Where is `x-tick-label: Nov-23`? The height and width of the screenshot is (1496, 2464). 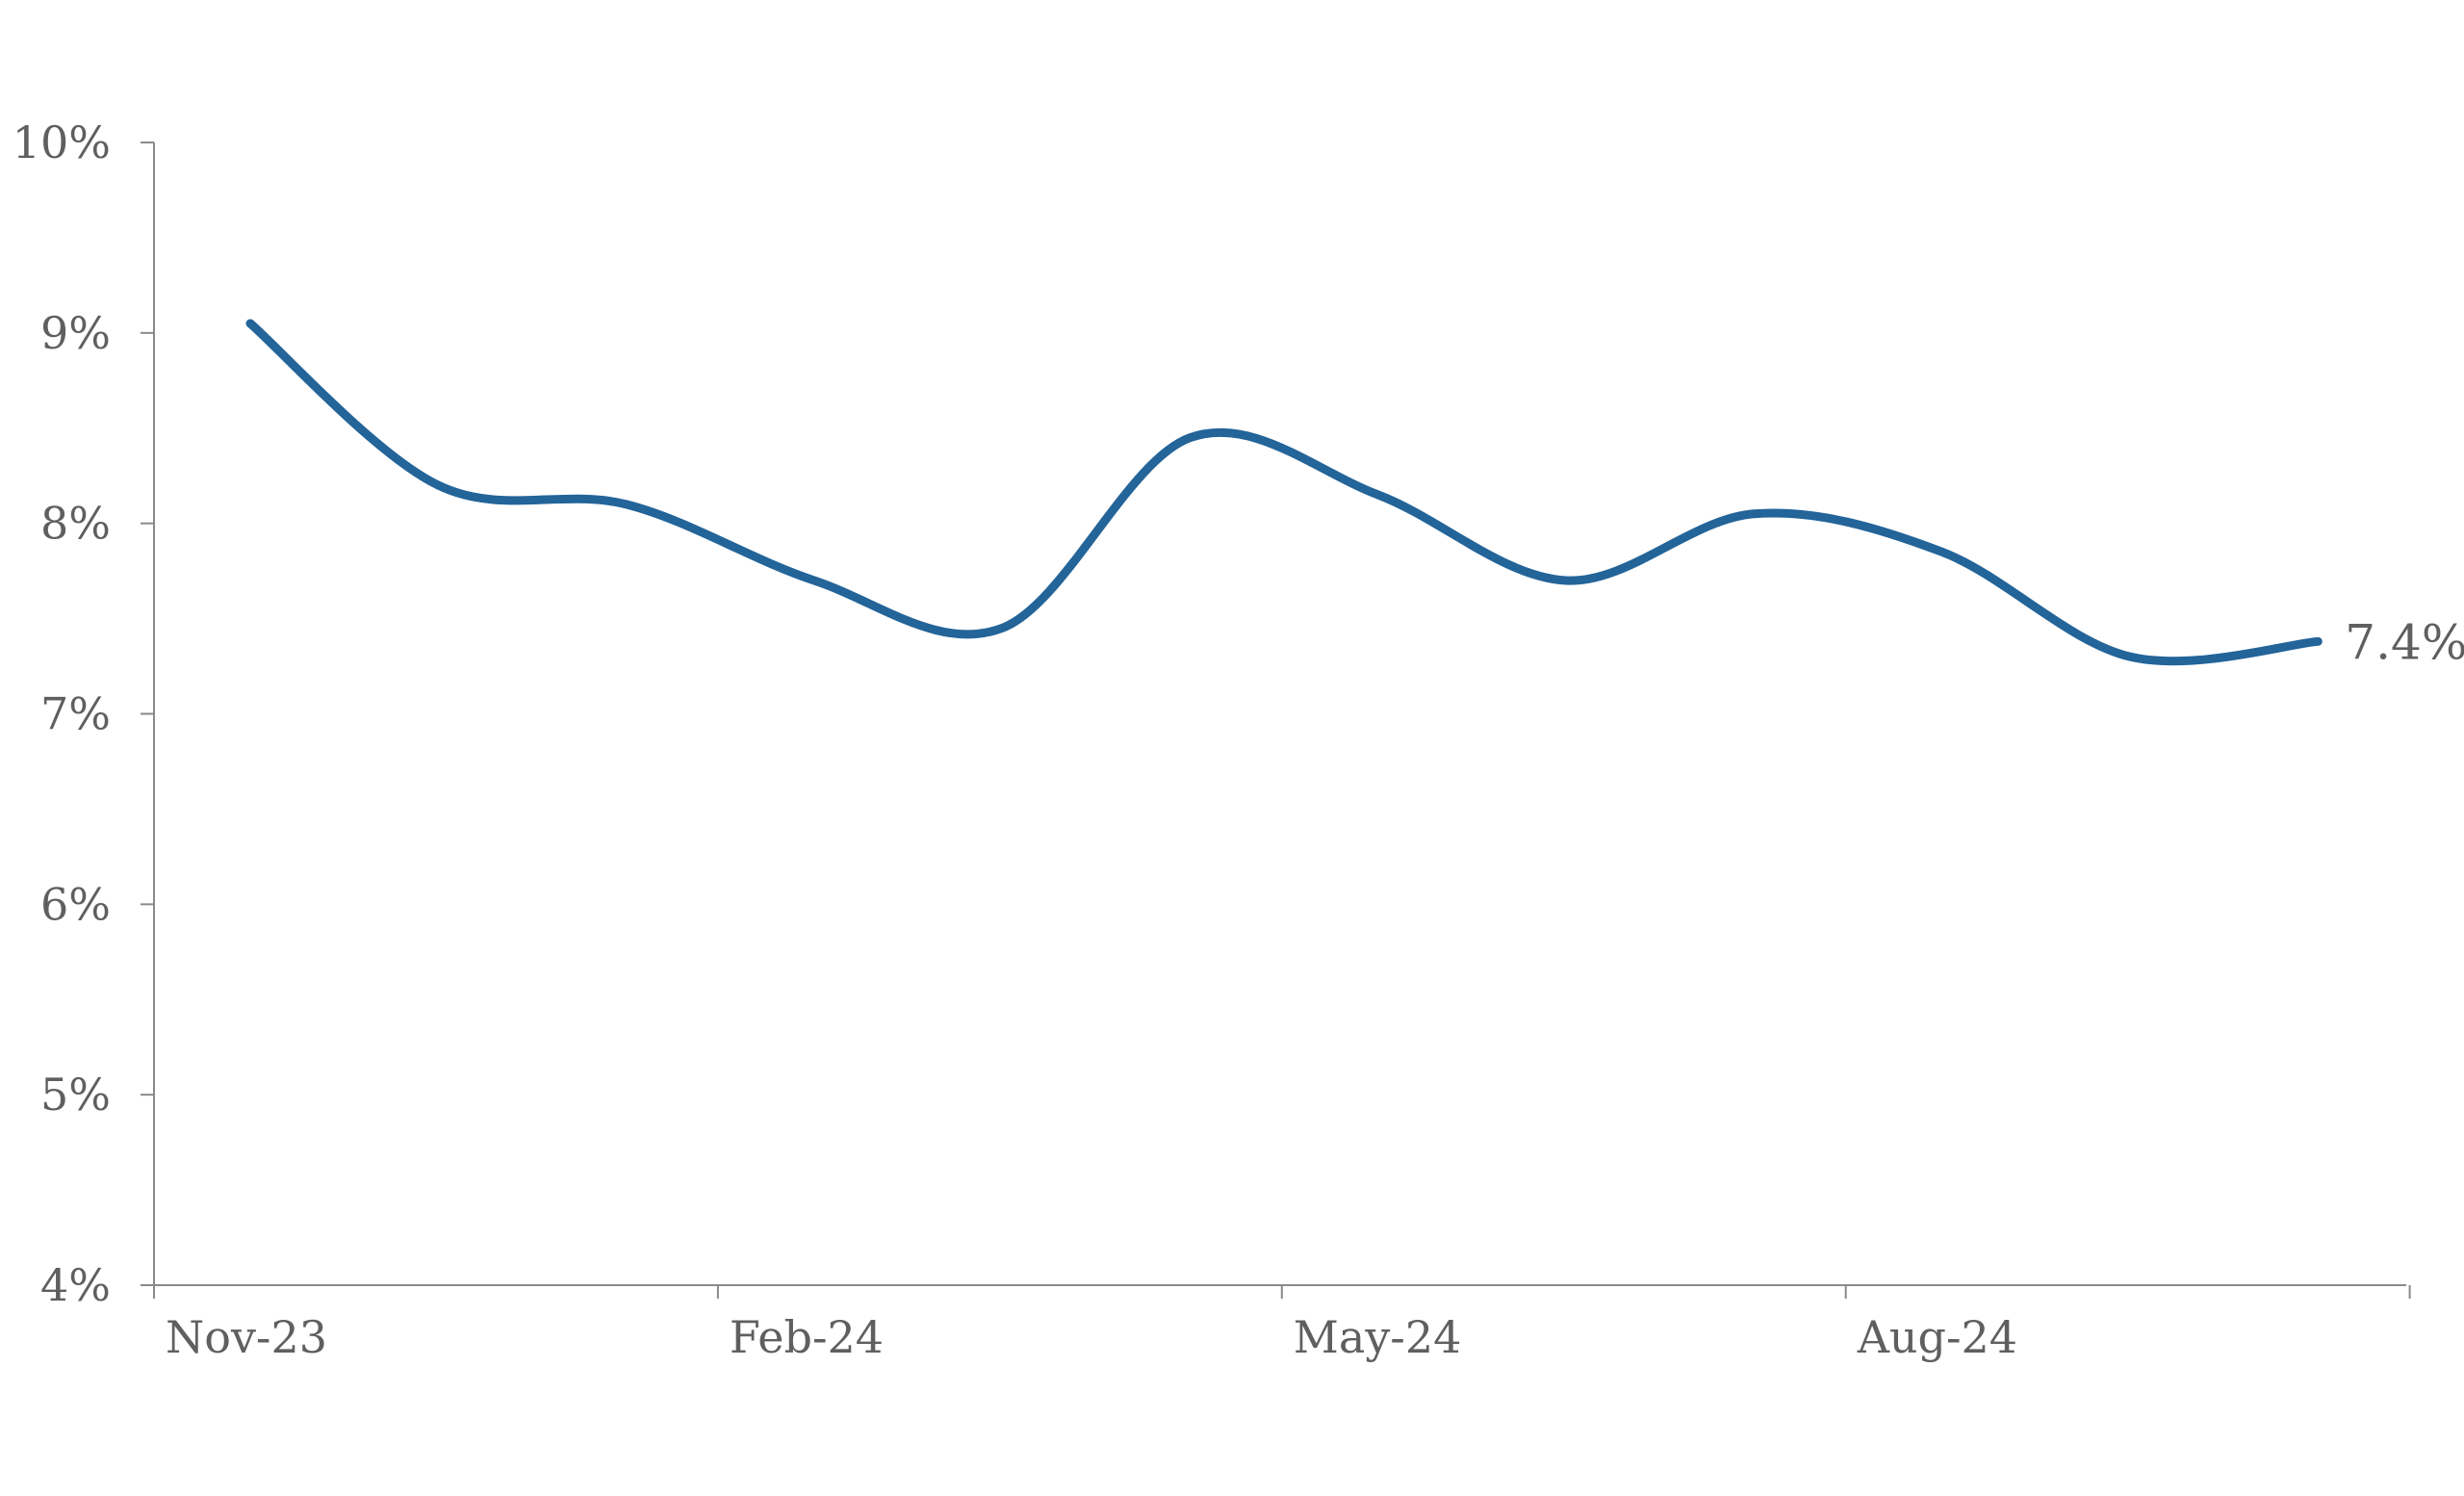
x-tick-label: Nov-23 is located at coordinates (246, 1337).